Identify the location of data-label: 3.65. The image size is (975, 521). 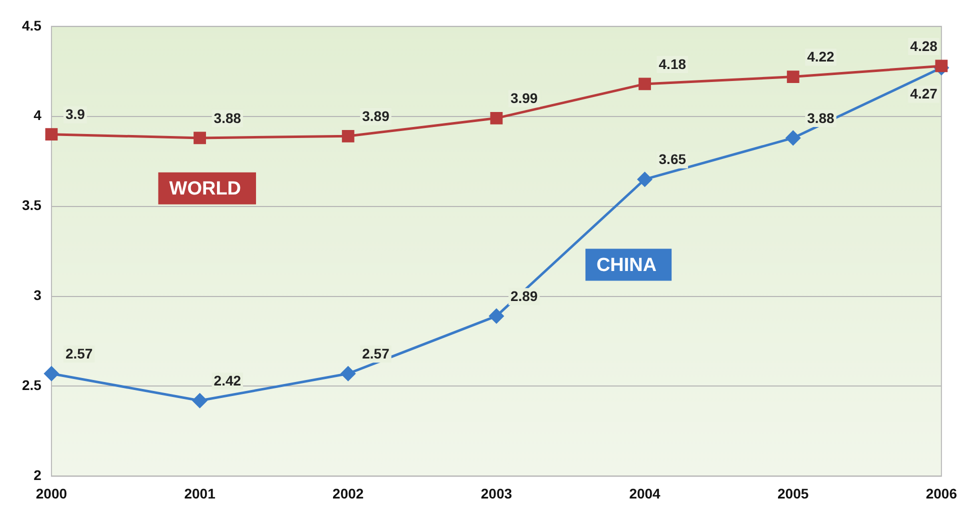
(672, 159).